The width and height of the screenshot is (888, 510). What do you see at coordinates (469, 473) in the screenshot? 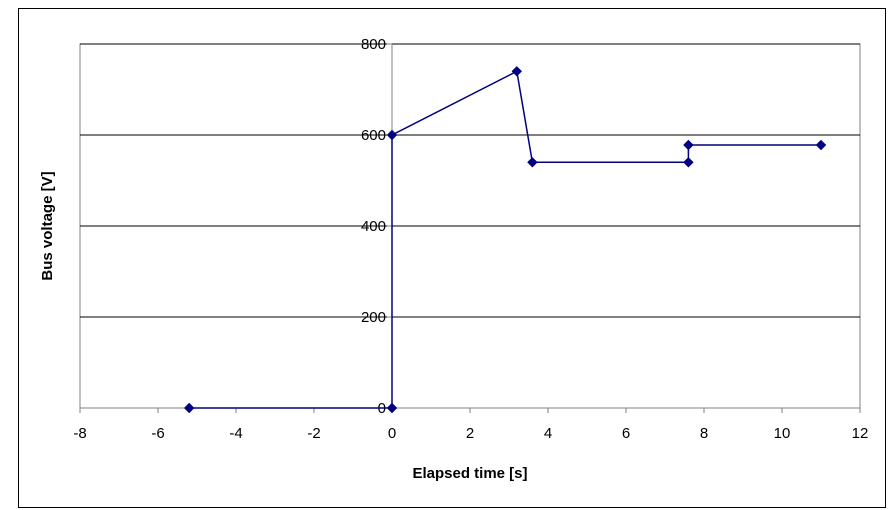
I see `x-axis-title: Elapsed time [s]` at bounding box center [469, 473].